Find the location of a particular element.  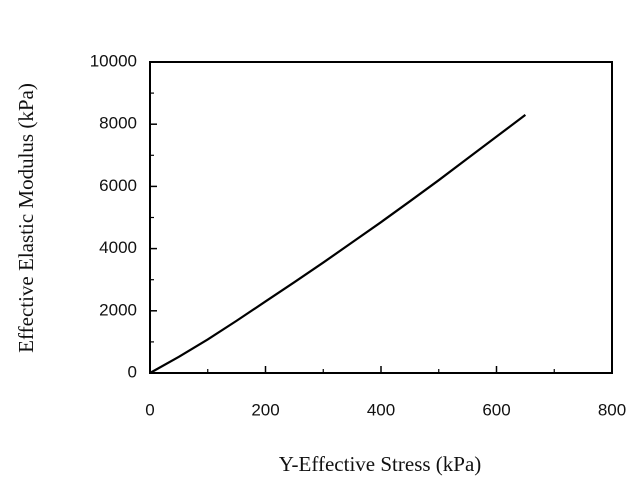

x-tick-label: 200 is located at coordinates (265, 409).